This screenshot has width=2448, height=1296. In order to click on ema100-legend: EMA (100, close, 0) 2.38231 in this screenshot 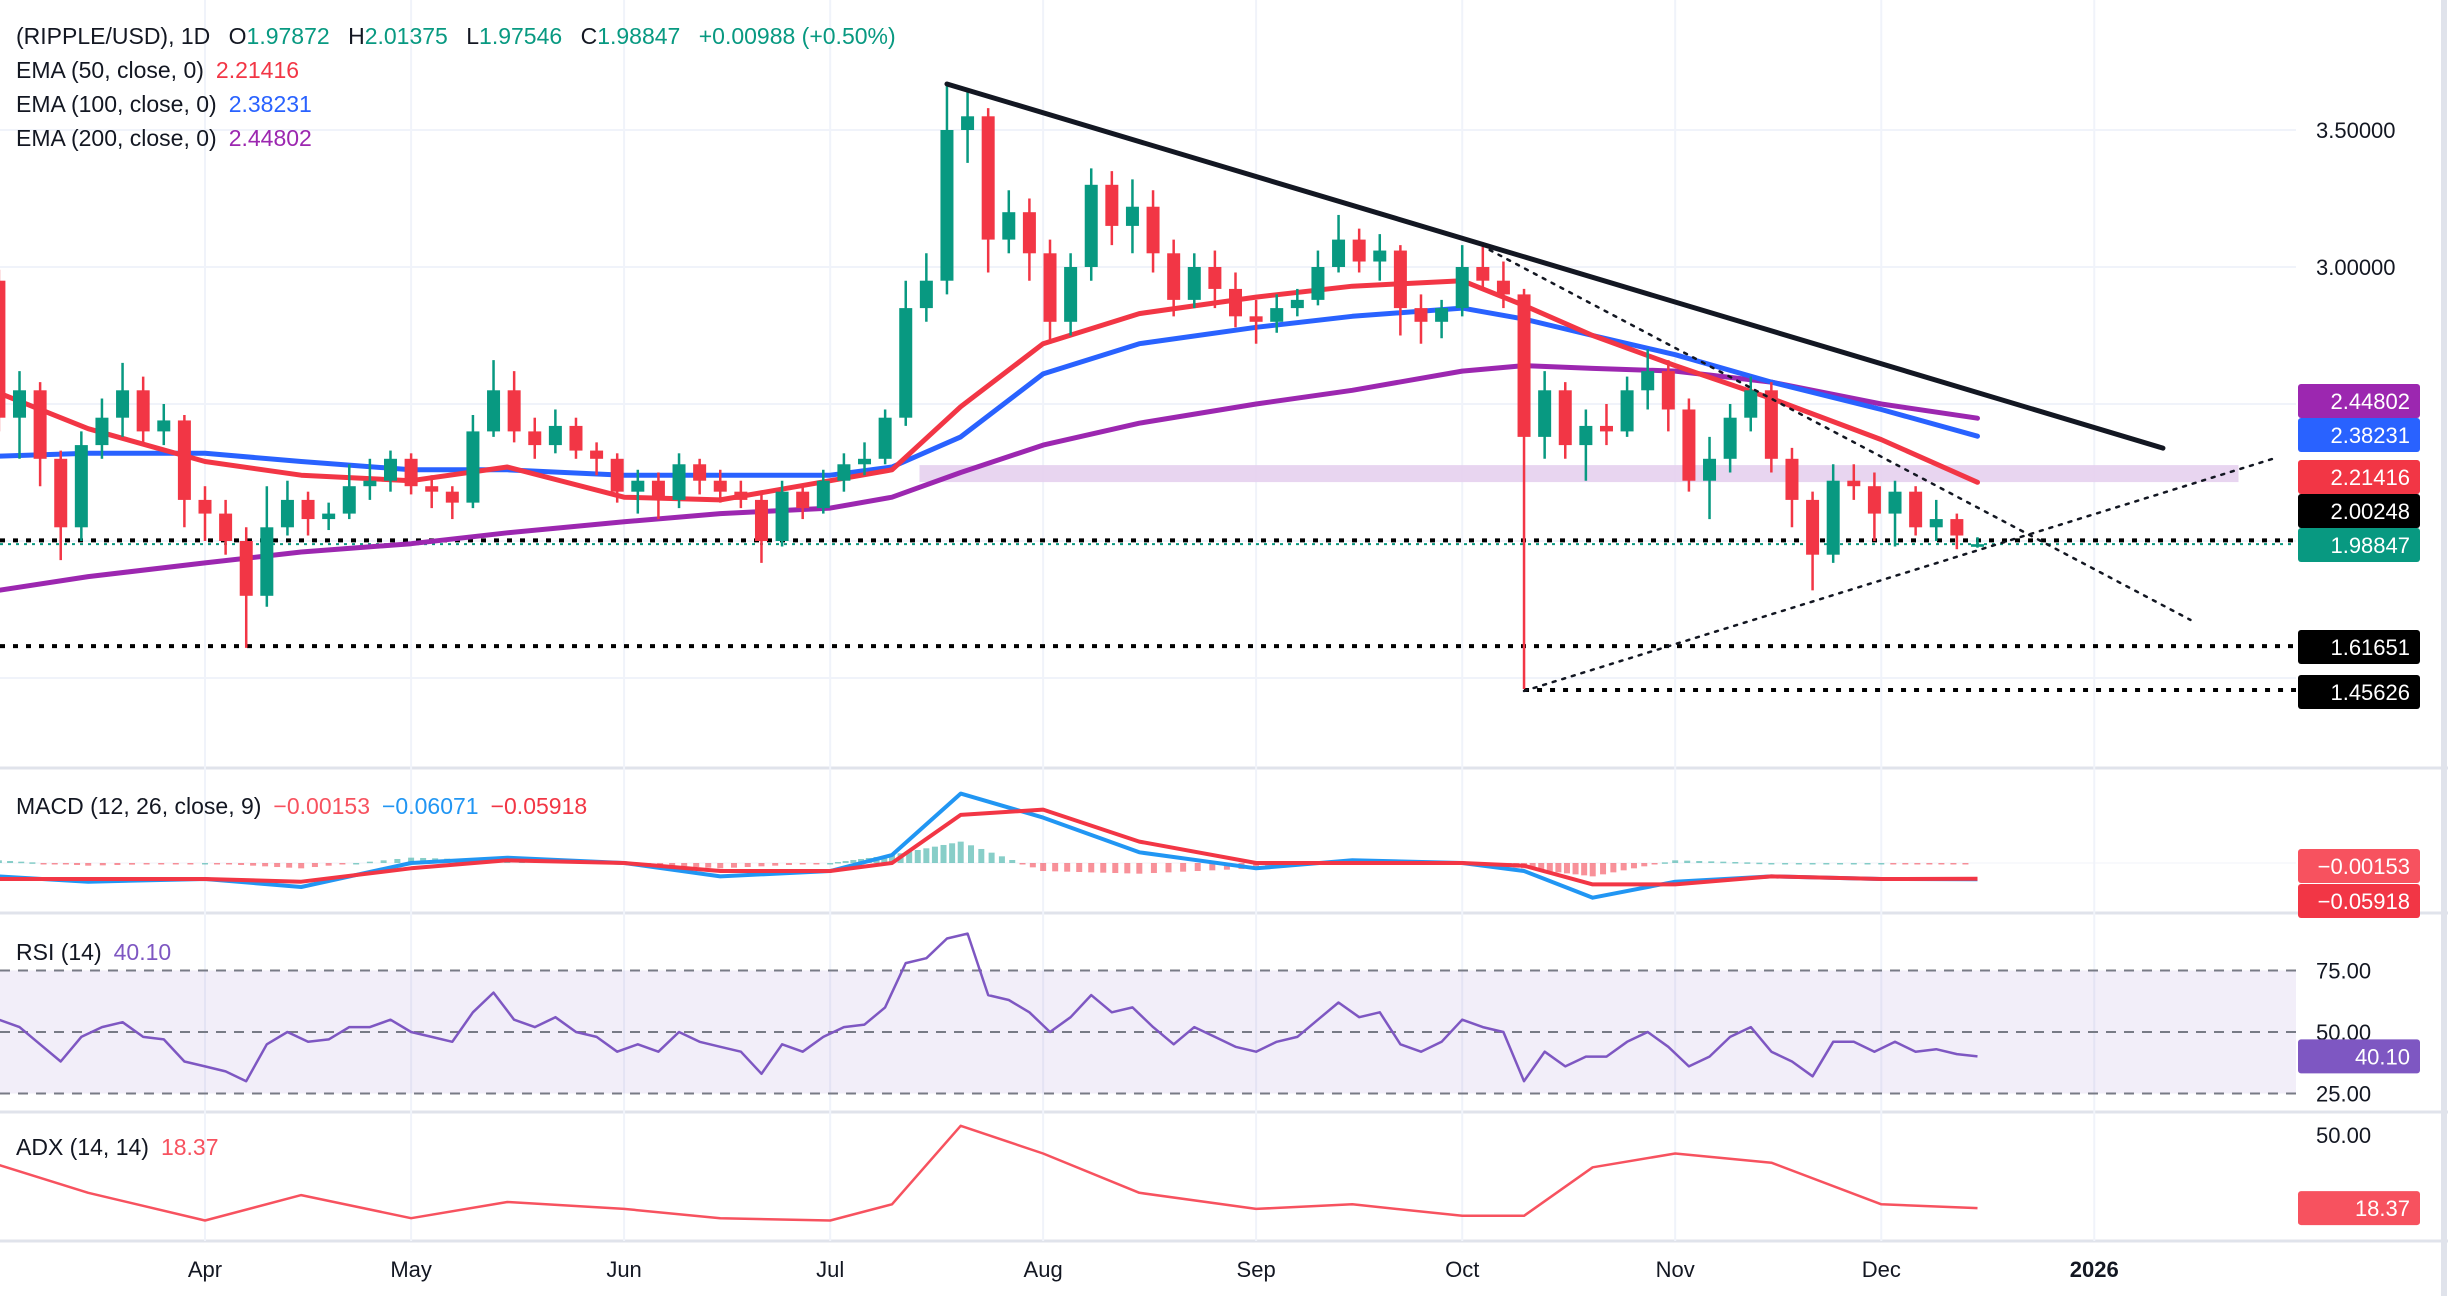, I will do `click(164, 104)`.